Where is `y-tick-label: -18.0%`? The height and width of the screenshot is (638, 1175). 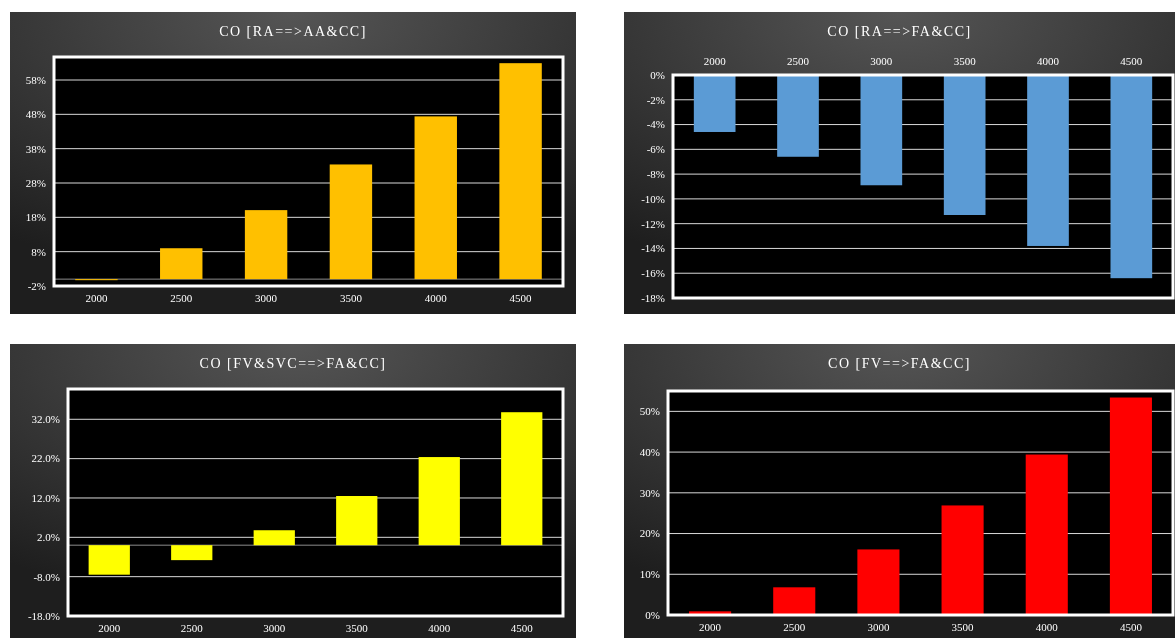 y-tick-label: -18.0% is located at coordinates (43, 615).